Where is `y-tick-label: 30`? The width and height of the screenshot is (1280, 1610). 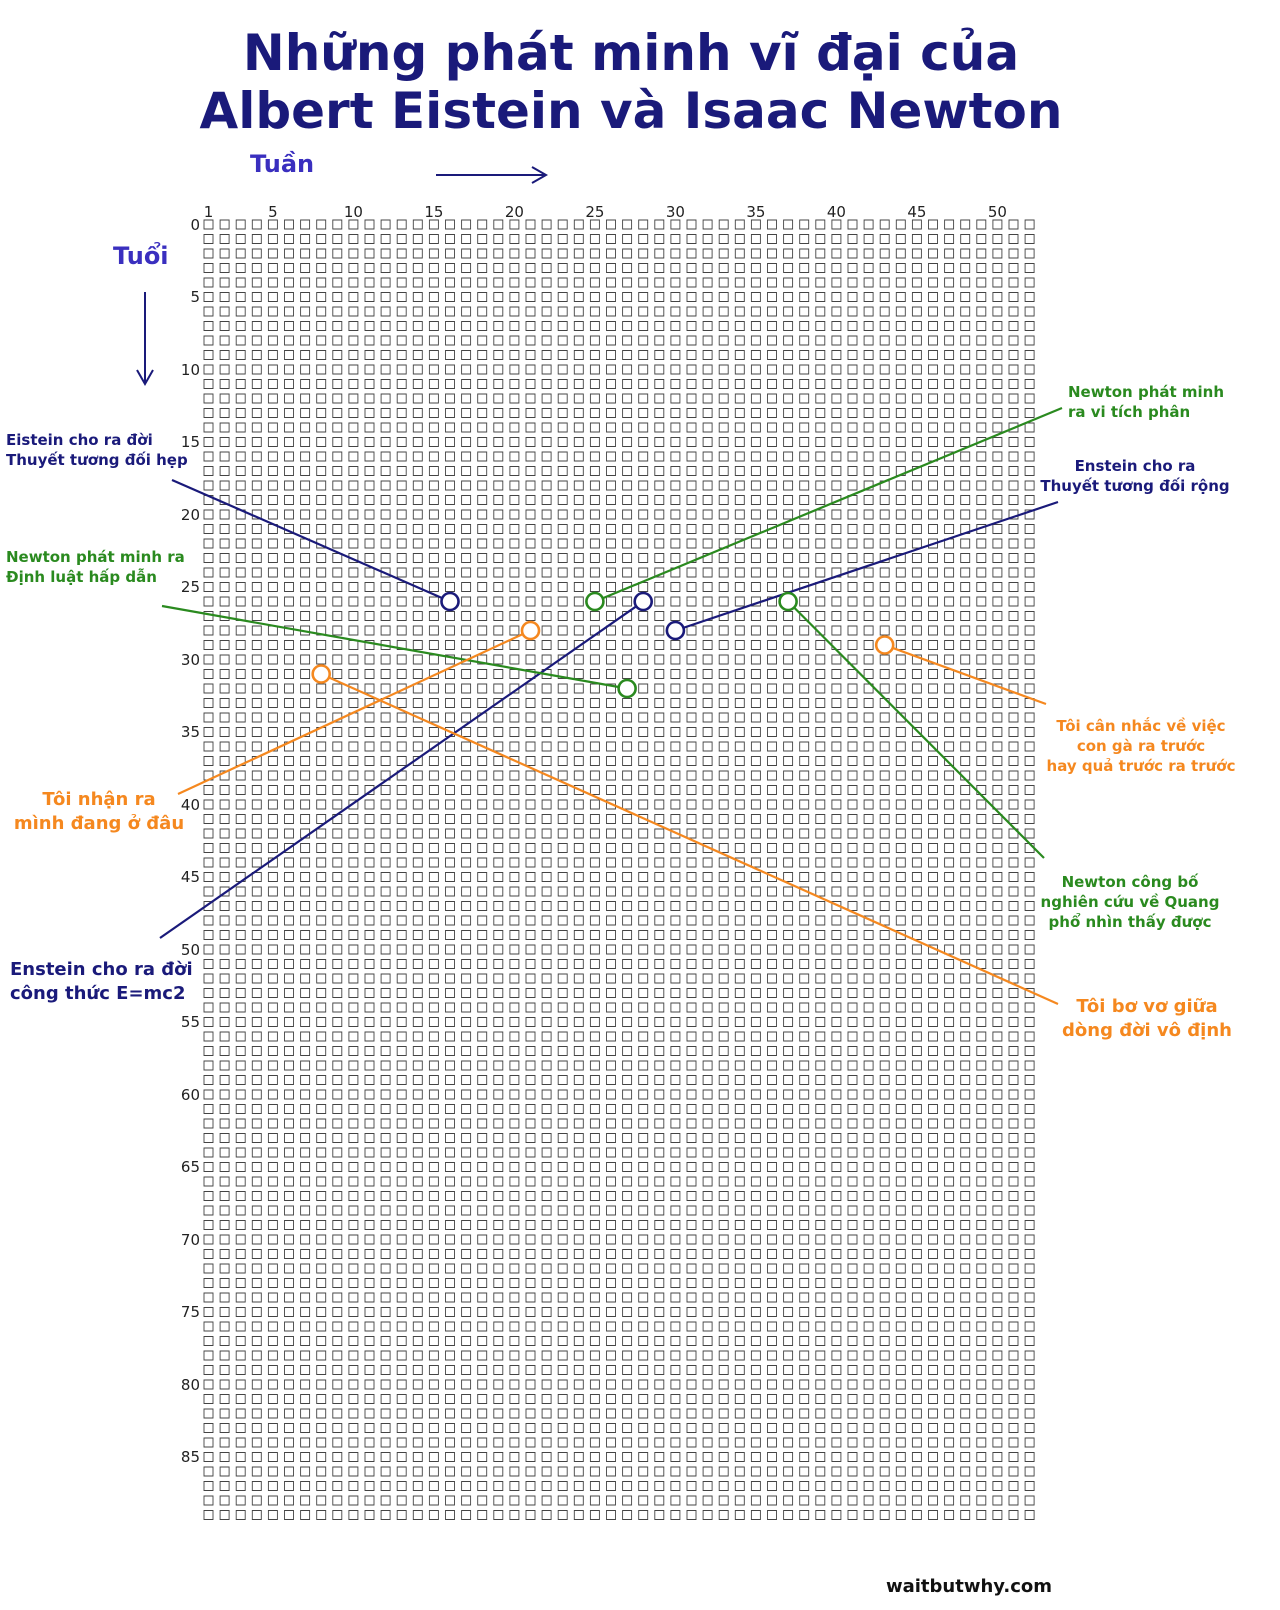
y-tick-label: 30 is located at coordinates (190, 659).